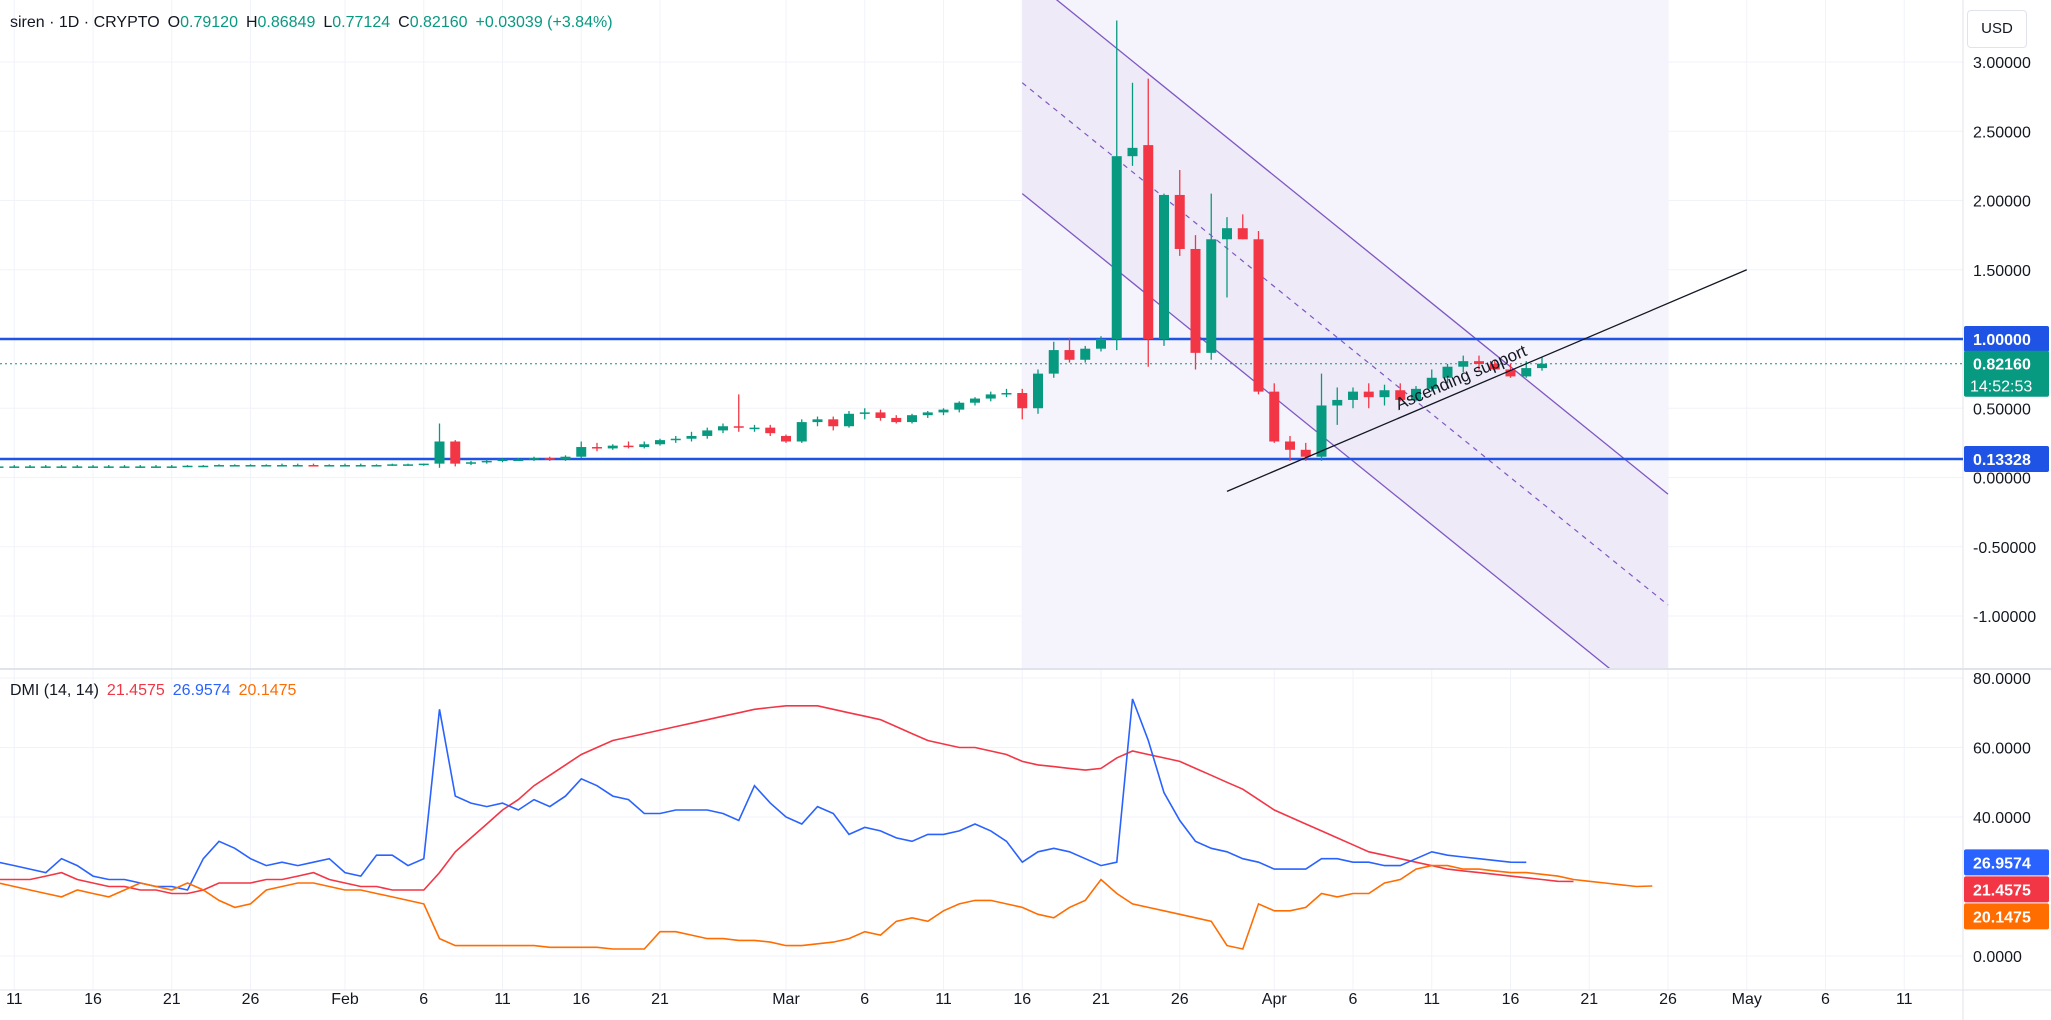 This screenshot has height=1020, width=2051. I want to click on last-price-badge-bg, so click(2006, 373).